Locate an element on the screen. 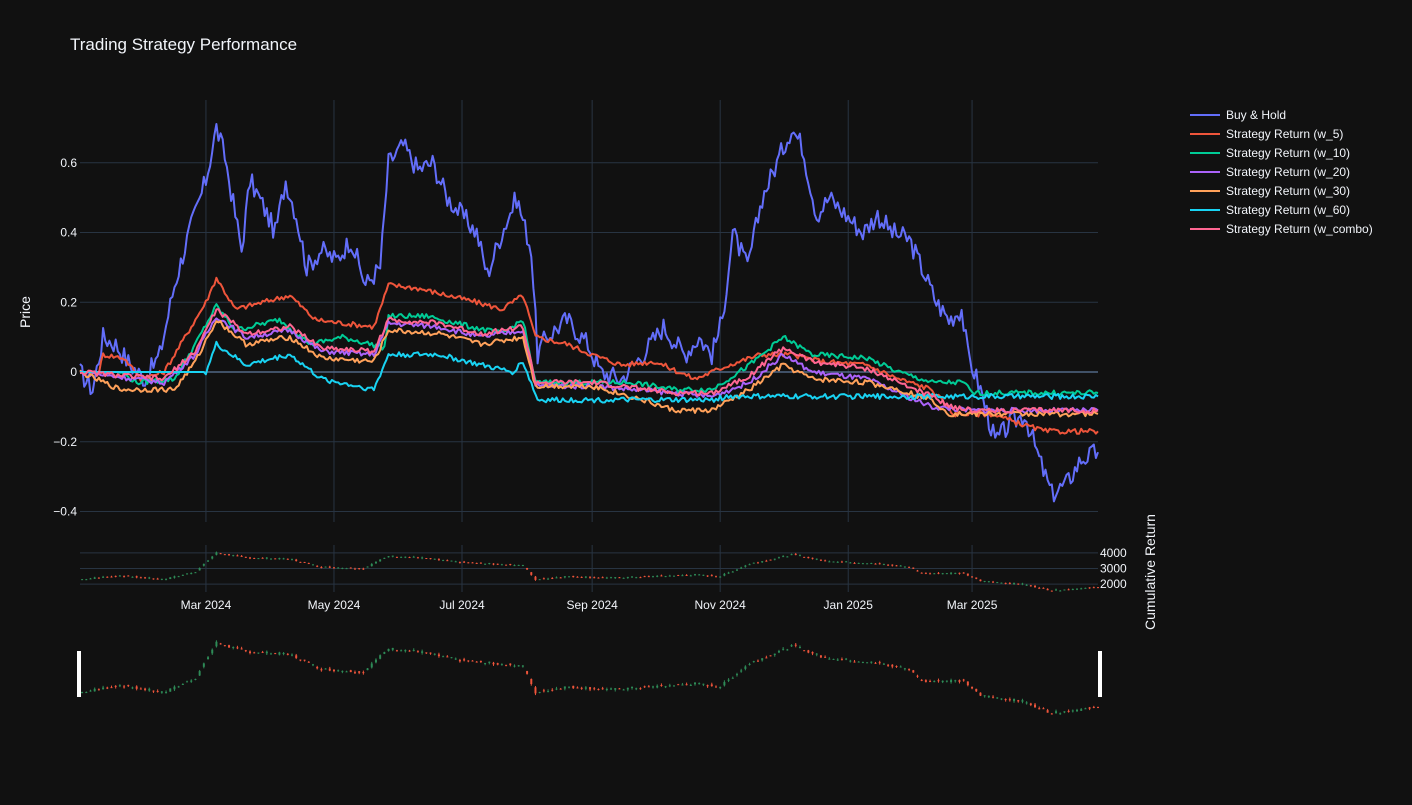 The image size is (1412, 805). chart-title: Trading Strategy Performance is located at coordinates (183, 44).